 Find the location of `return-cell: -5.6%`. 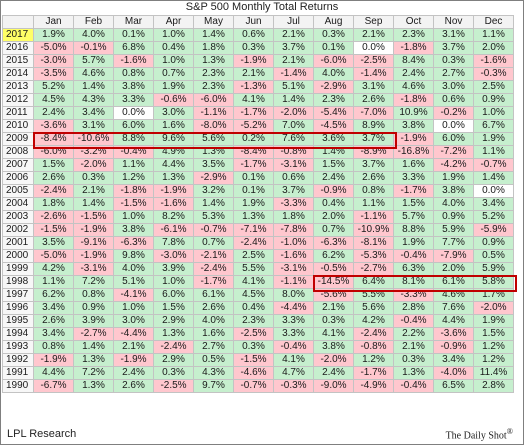

return-cell: -5.6% is located at coordinates (333, 295).